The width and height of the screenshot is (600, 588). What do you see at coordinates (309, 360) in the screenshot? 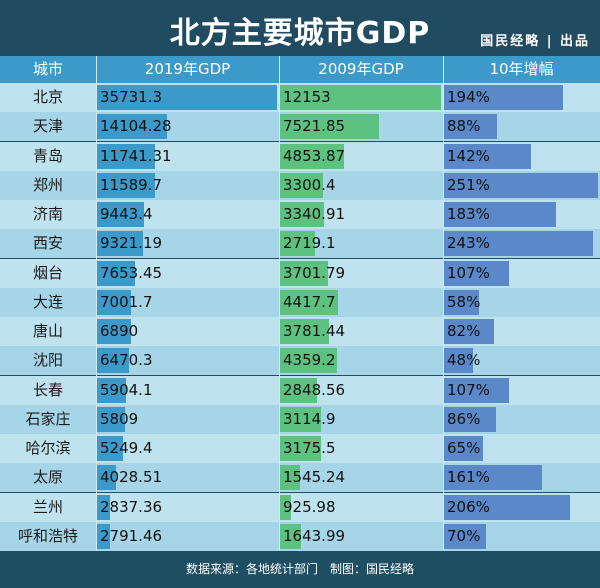
I see `gdp-2009-value-label: 4359.2` at bounding box center [309, 360].